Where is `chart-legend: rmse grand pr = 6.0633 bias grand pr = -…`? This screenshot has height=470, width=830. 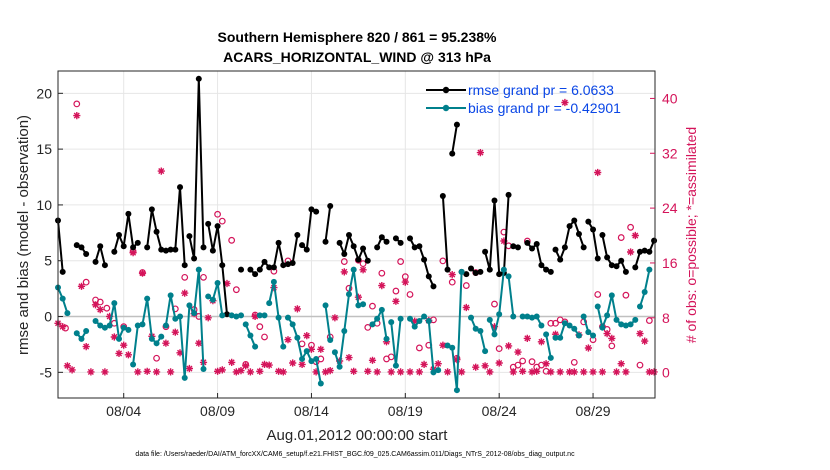 chart-legend: rmse grand pr = 6.0633 bias grand pr = -… is located at coordinates (523, 99).